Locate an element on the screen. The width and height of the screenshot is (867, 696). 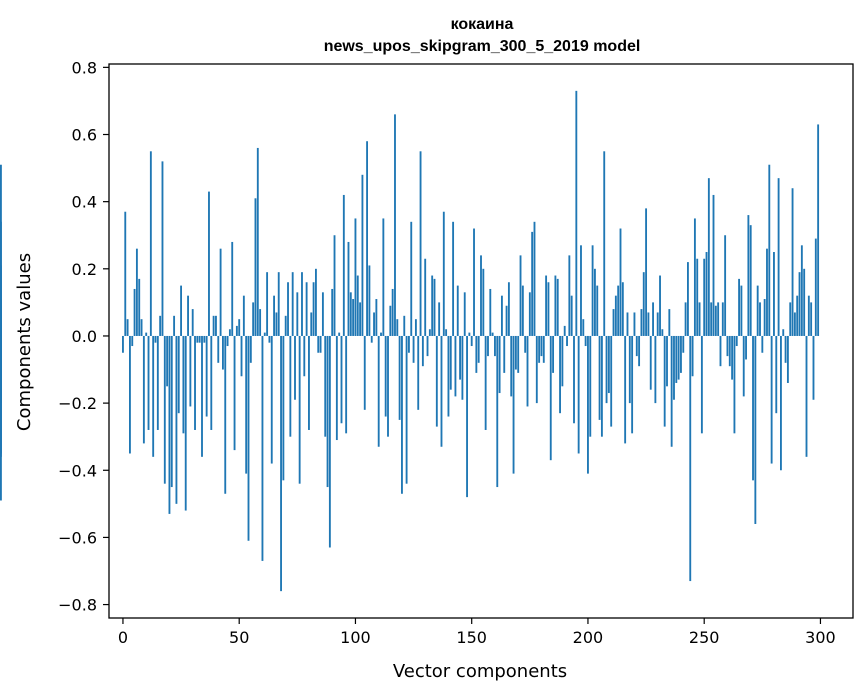
y-tick-label: 0.4 is located at coordinates (84, 202).